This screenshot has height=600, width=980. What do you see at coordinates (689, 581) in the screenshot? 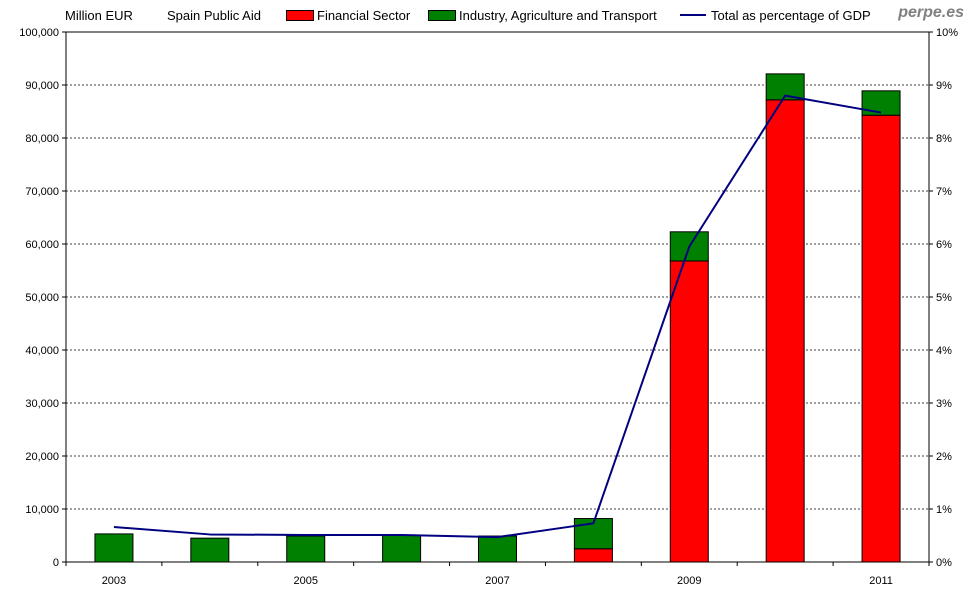
I see `x-tick-label: 2009` at bounding box center [689, 581].